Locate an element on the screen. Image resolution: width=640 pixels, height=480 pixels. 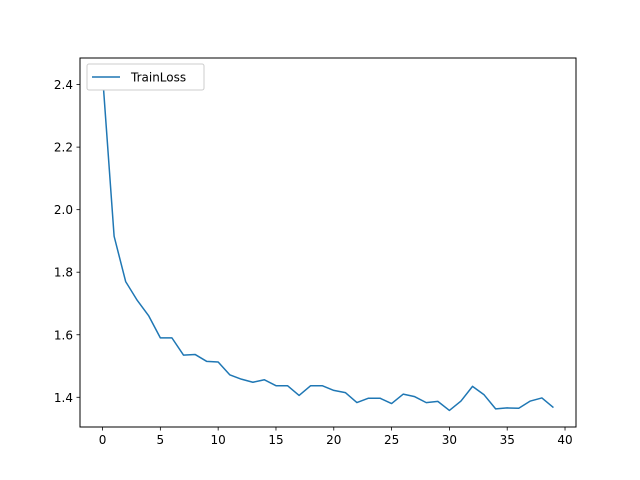
y-axis: 1.4 1.6 1.8 2.0 2.2 2.4 is located at coordinates (67, 241).